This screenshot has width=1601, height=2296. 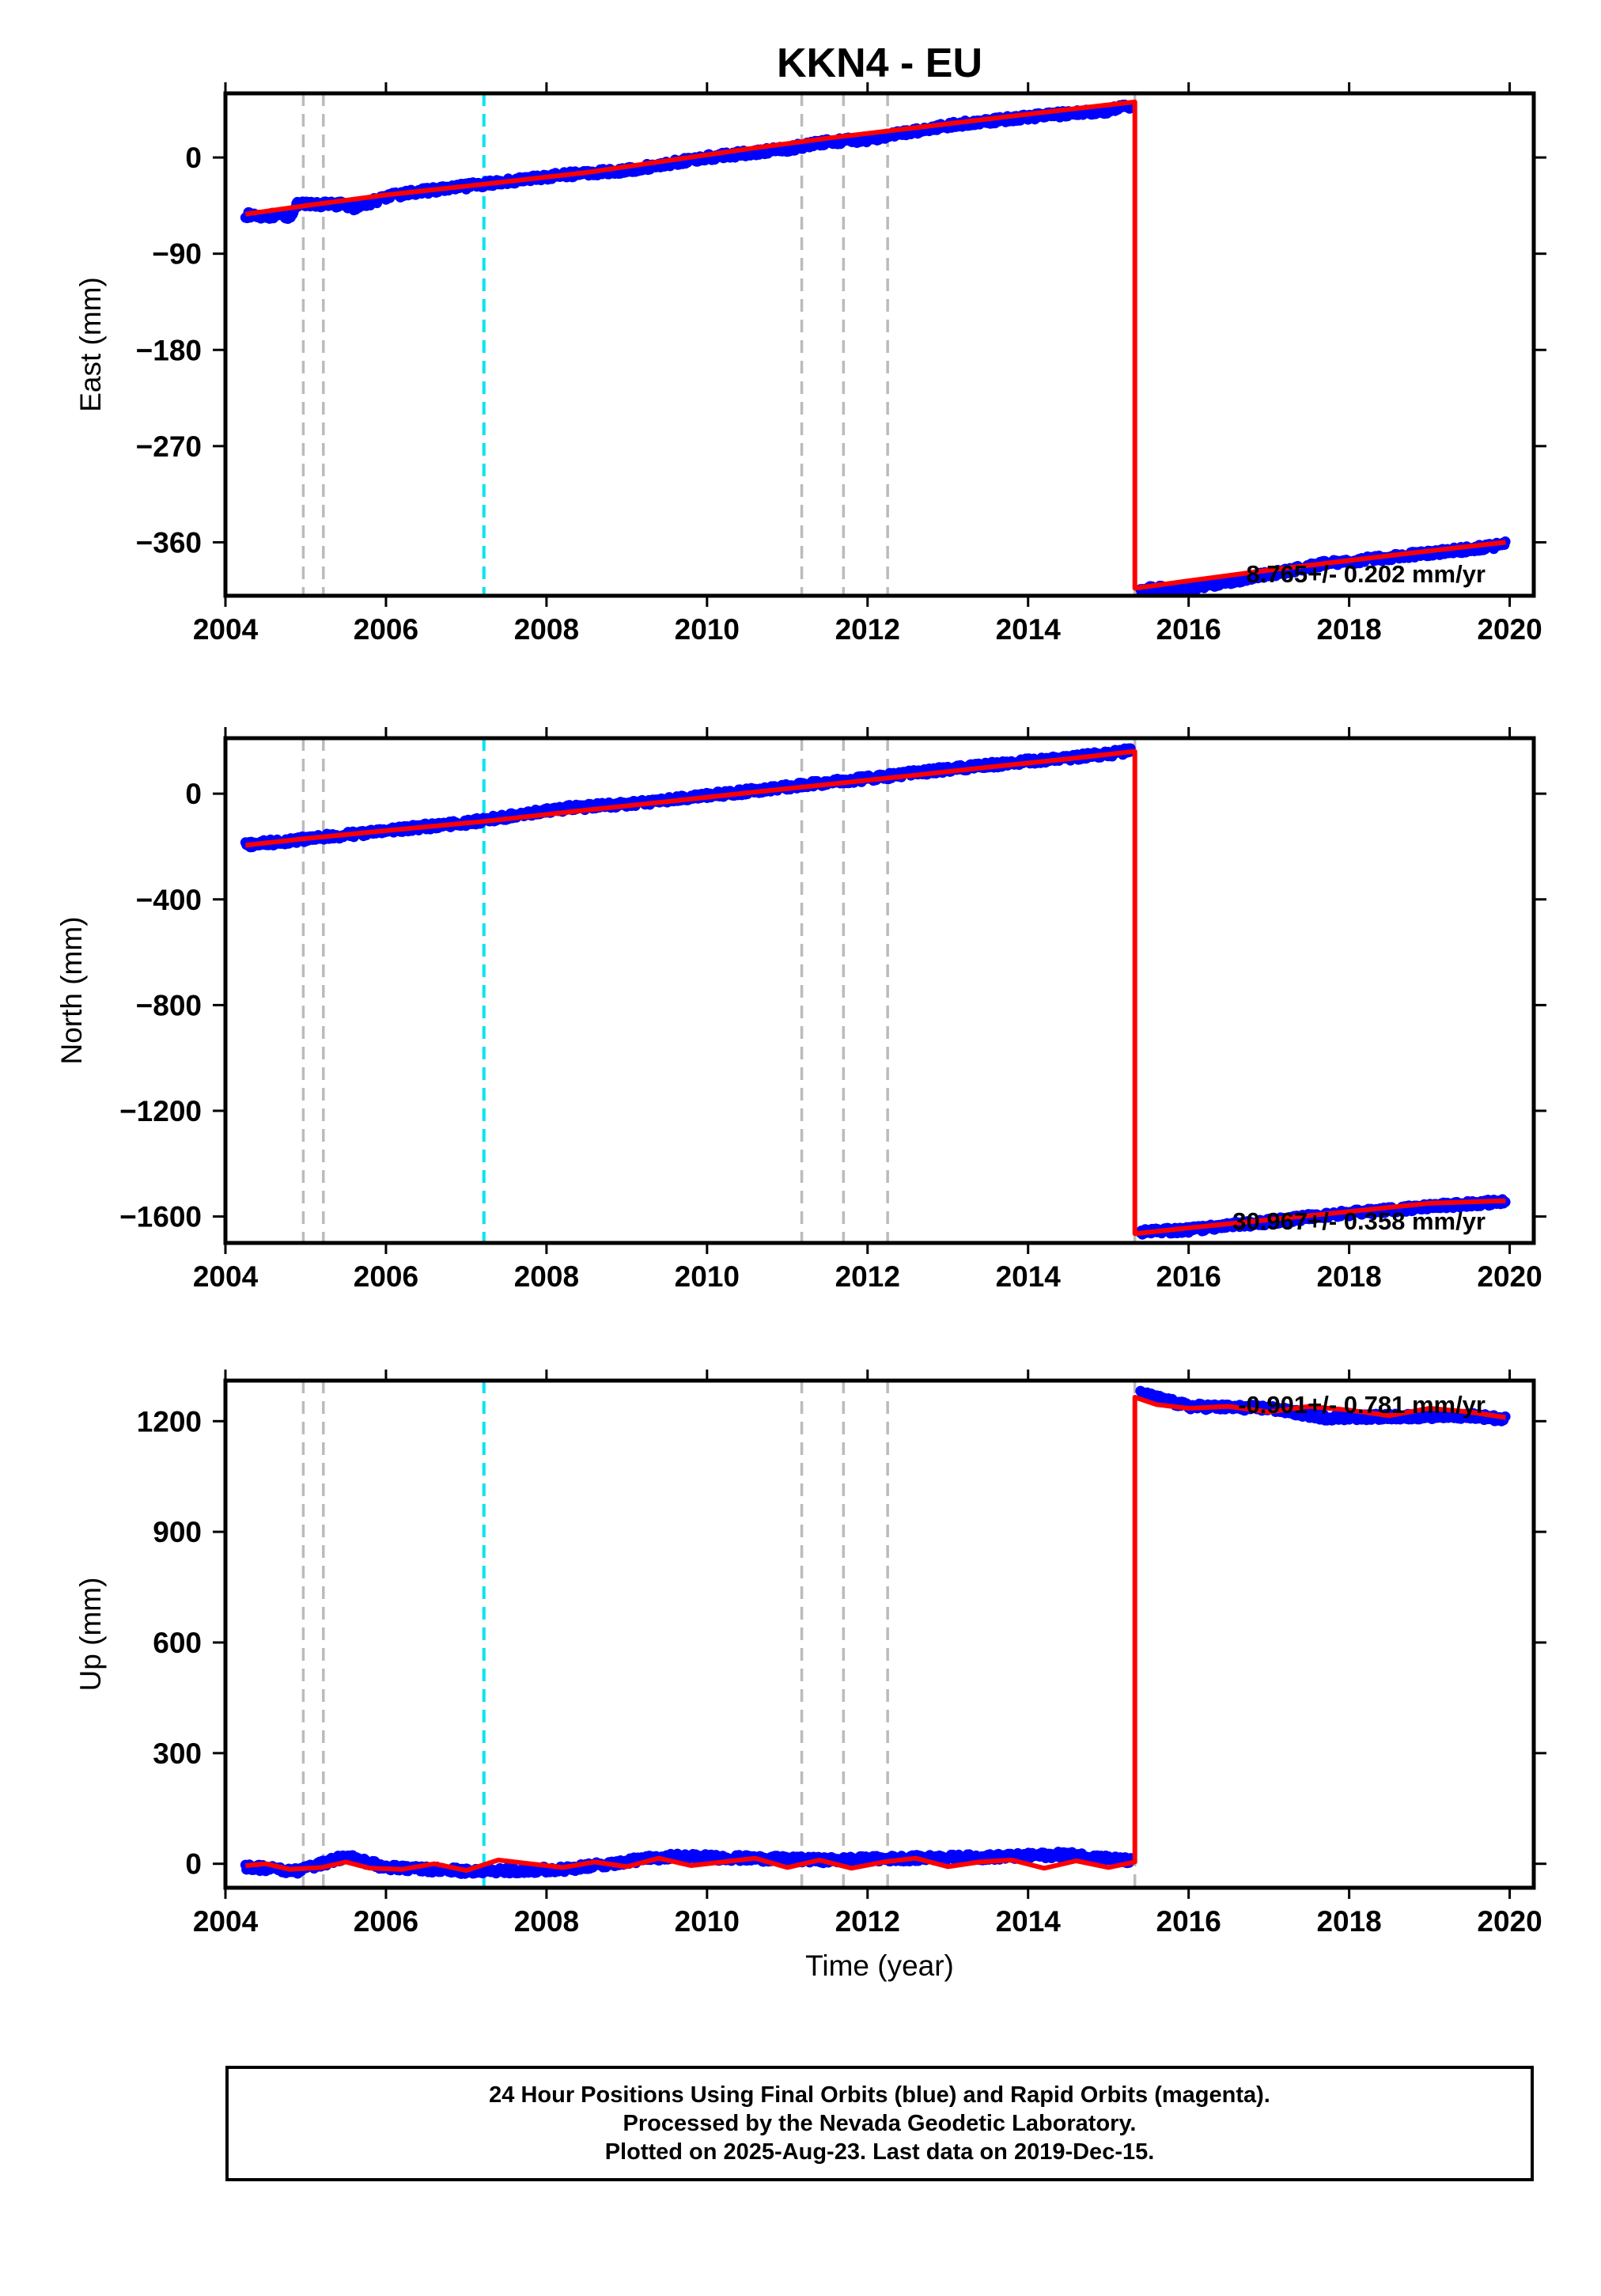 What do you see at coordinates (867, 629) in the screenshot?
I see `east-xtick-label-4: 2012` at bounding box center [867, 629].